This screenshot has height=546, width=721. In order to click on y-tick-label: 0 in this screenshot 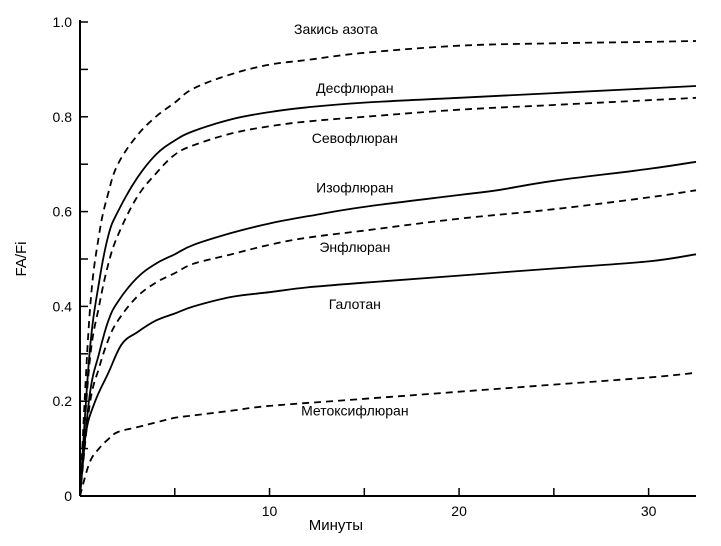, I will do `click(68, 496)`.